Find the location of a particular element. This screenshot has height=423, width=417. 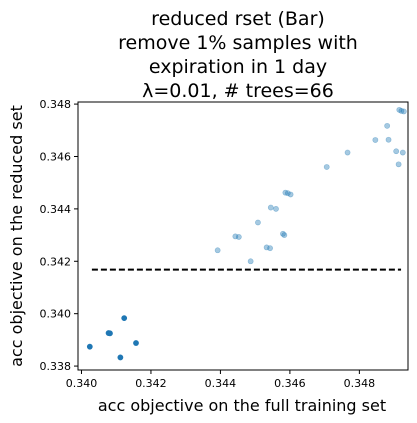

x-tick-label: 0.342 is located at coordinates (151, 383).